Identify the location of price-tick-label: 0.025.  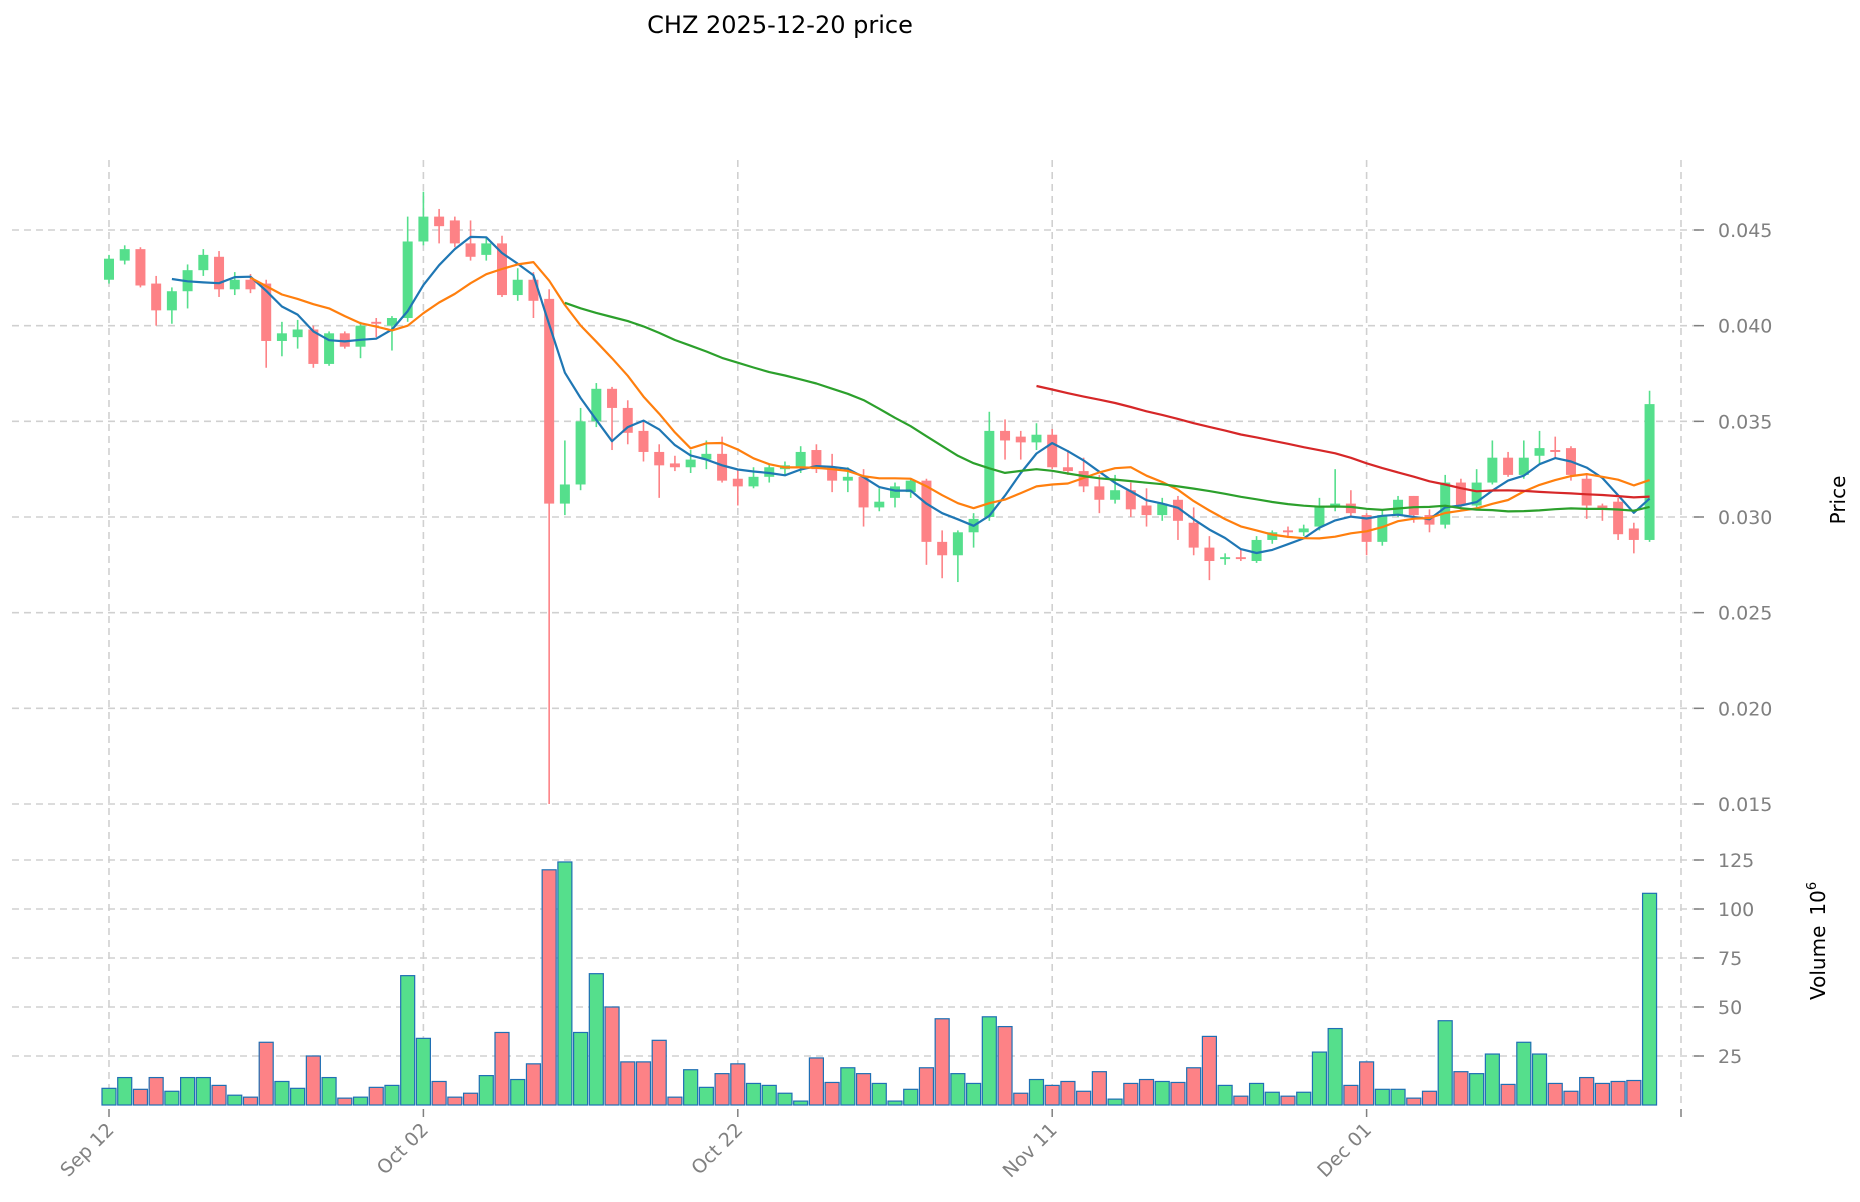
(1745, 614).